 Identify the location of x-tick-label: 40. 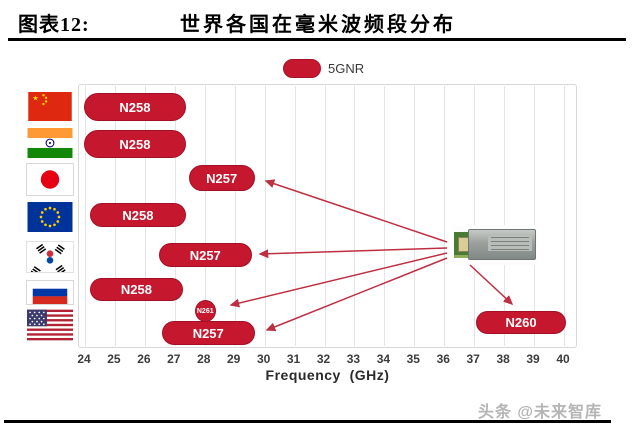
(563, 359).